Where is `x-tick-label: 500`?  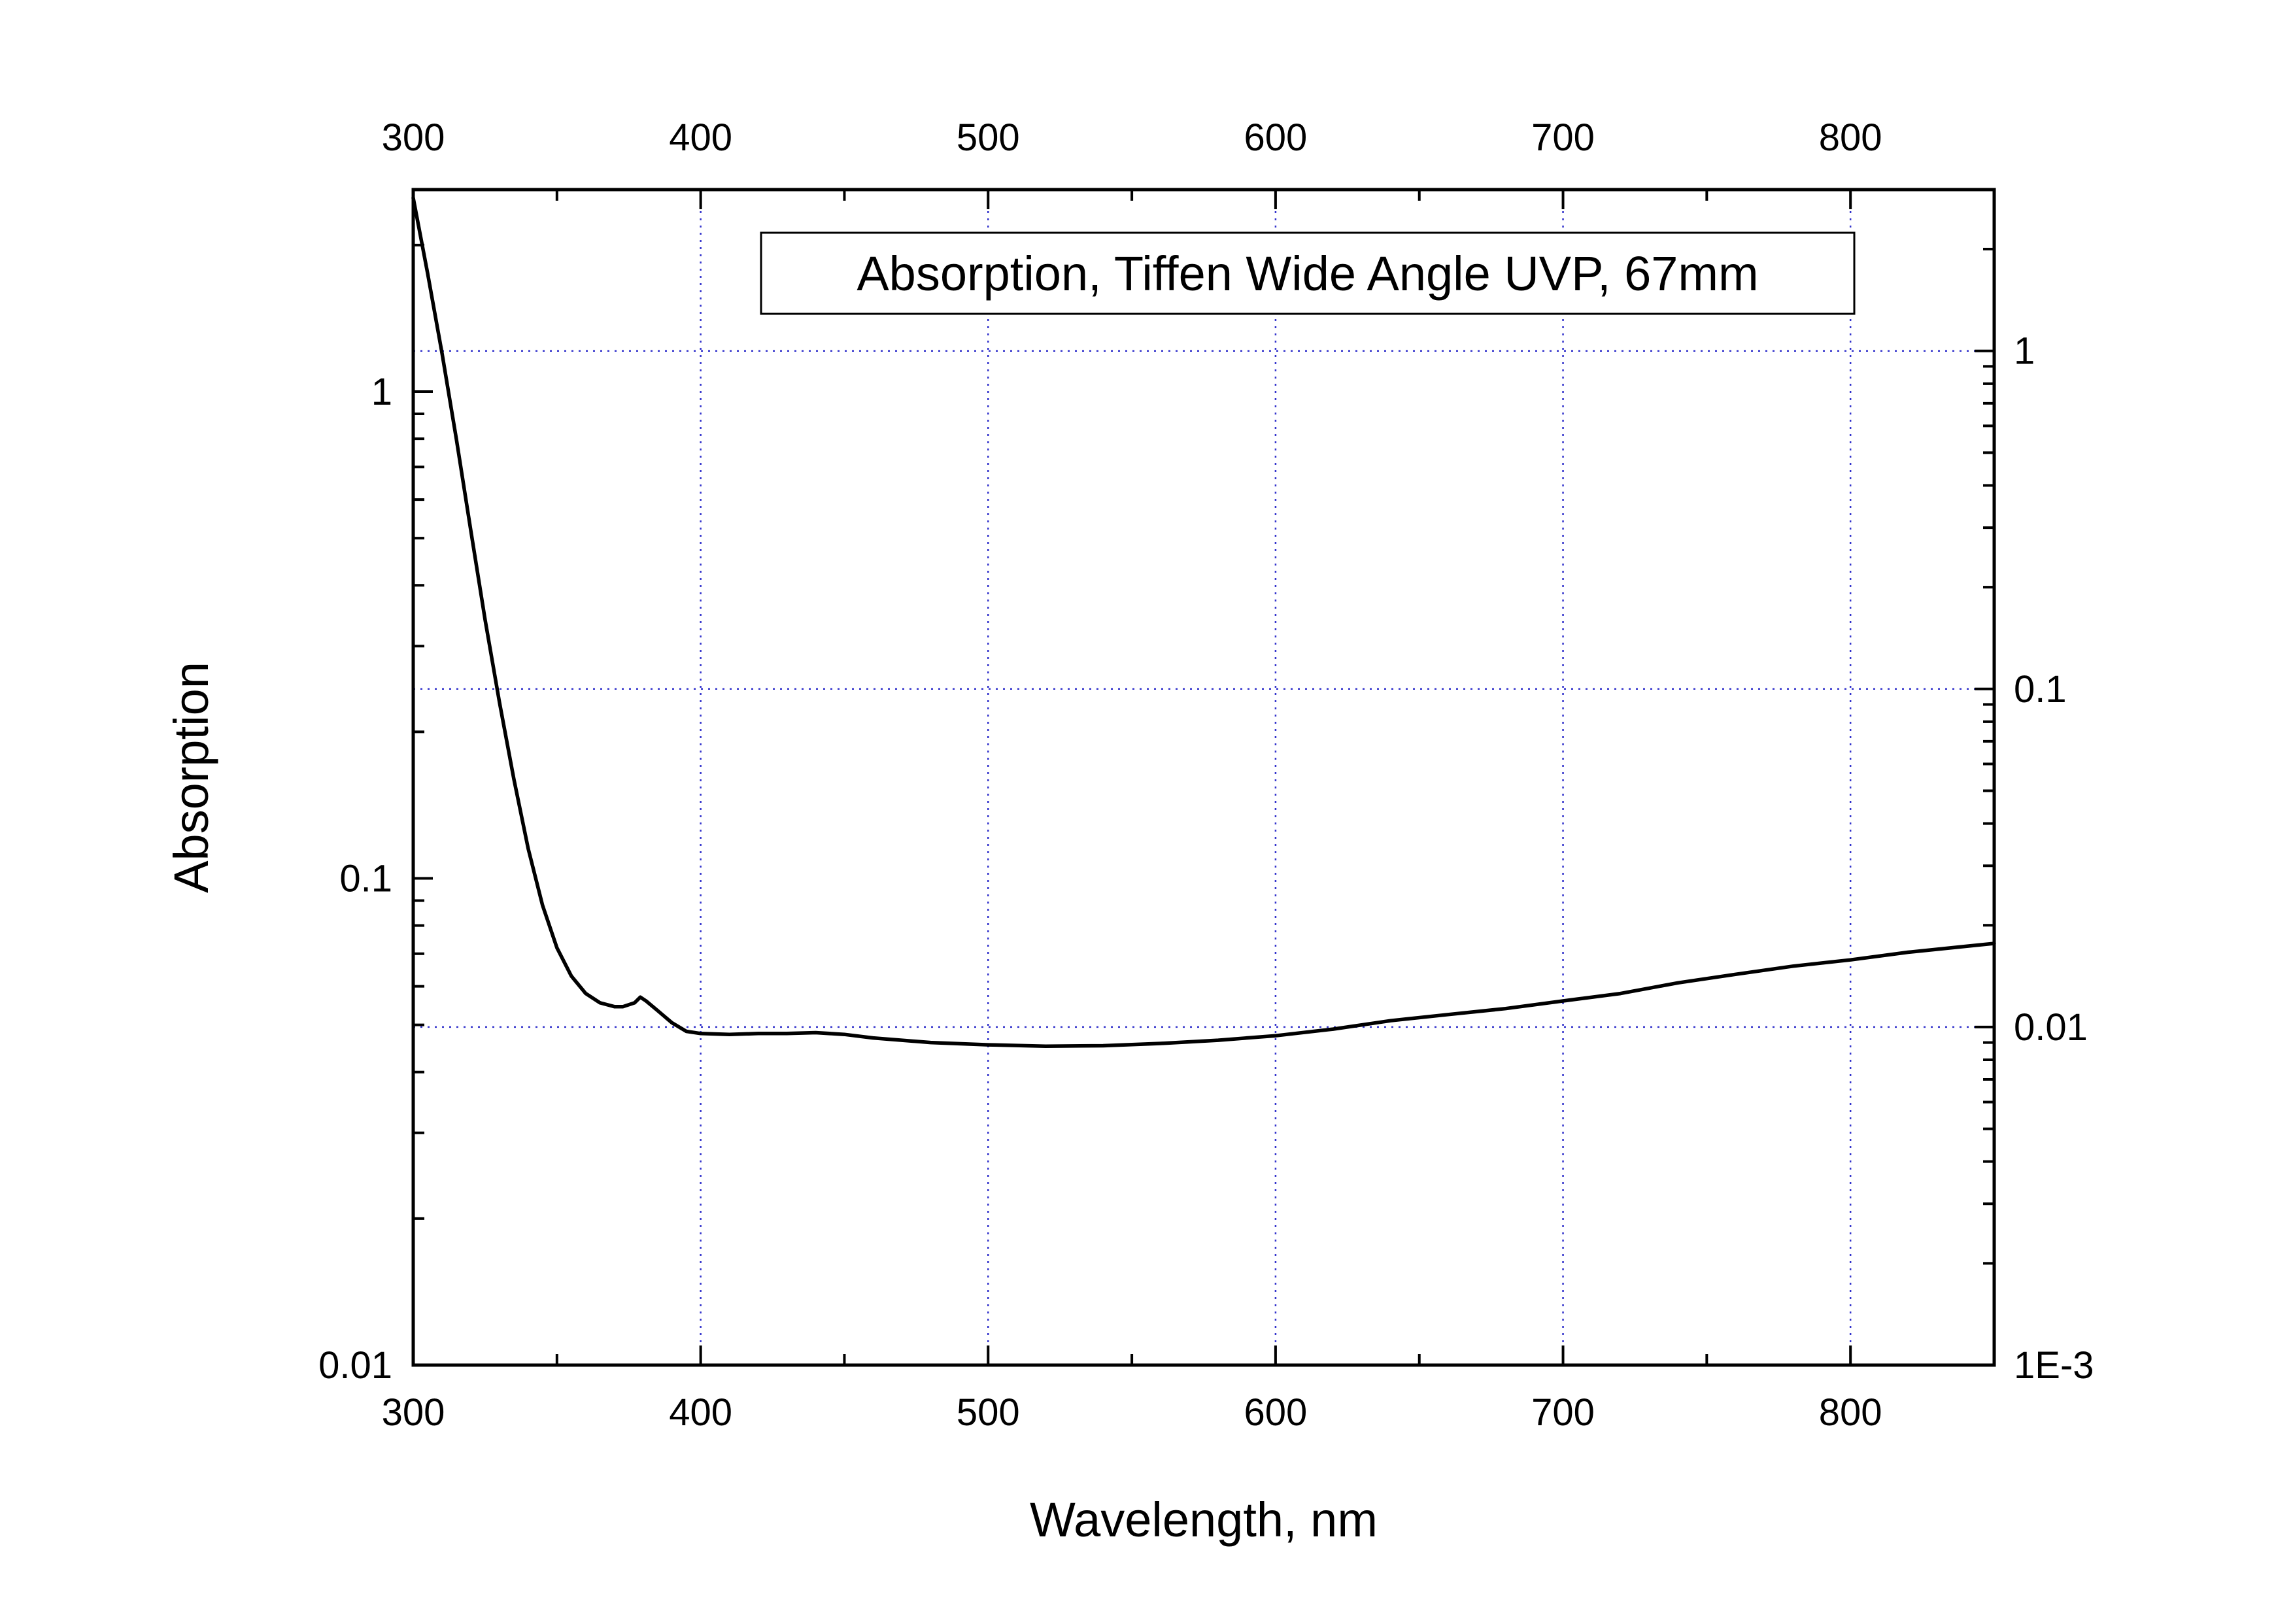 x-tick-label: 500 is located at coordinates (988, 1412).